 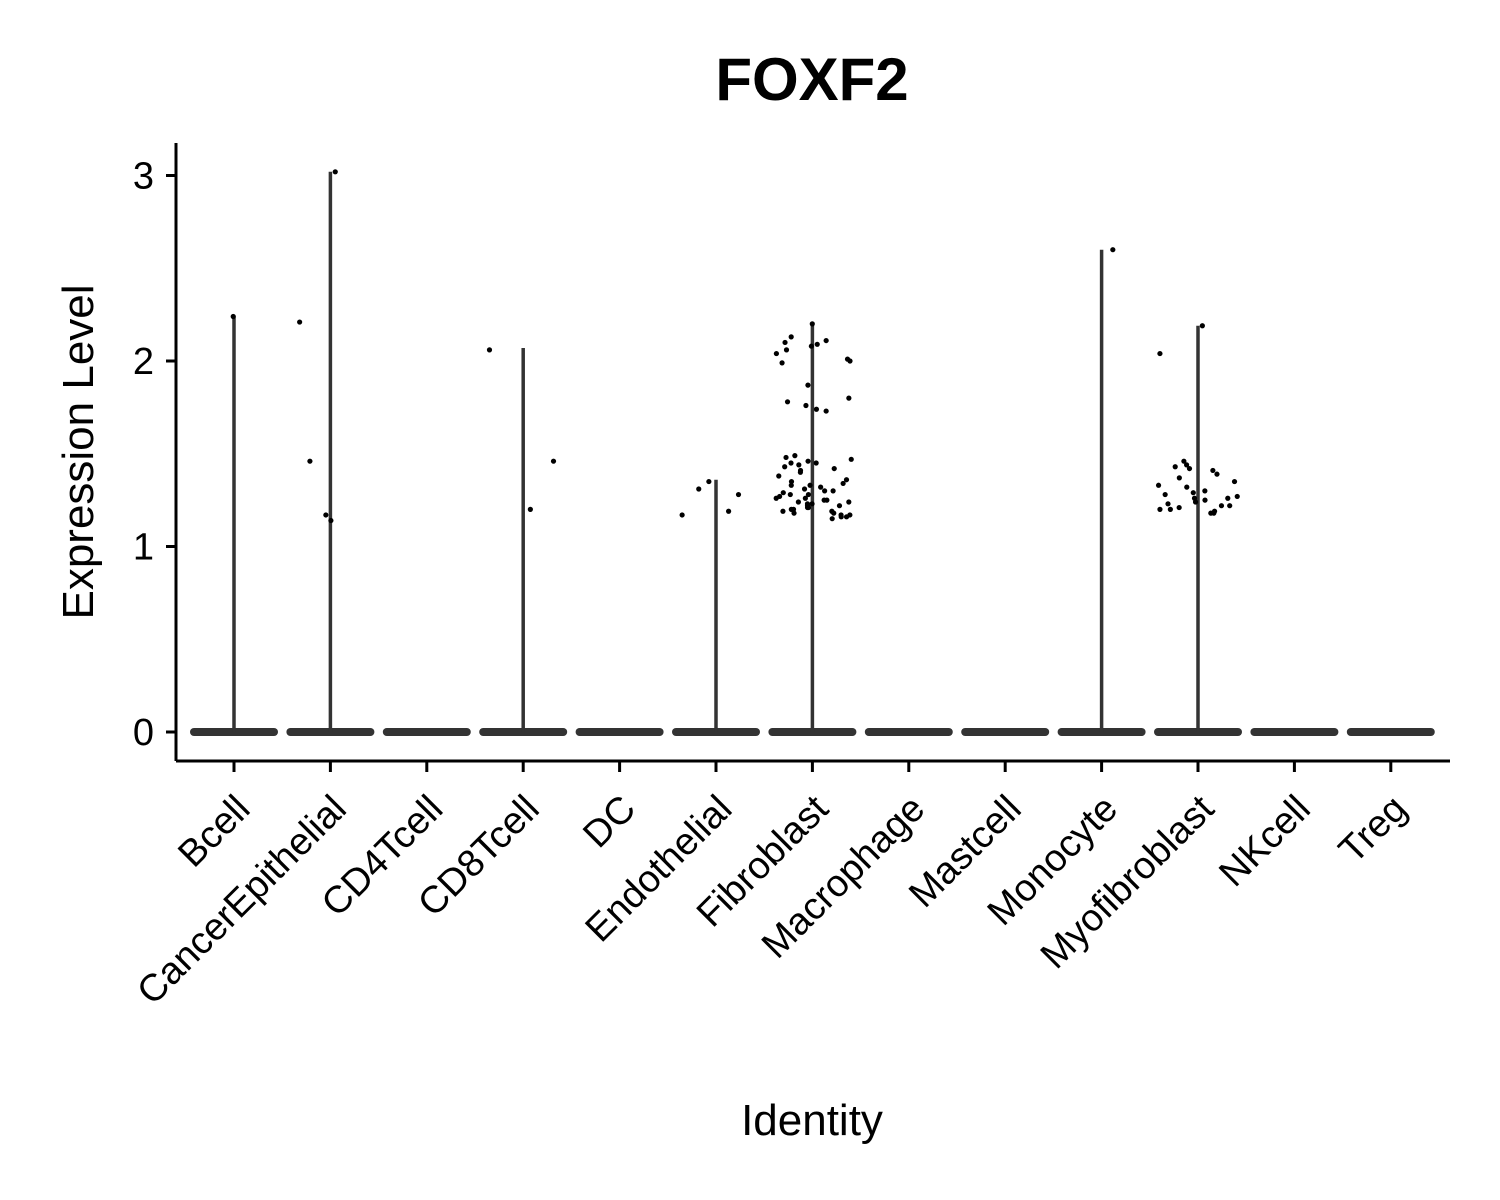 I want to click on y-tick-label: 1, so click(x=143, y=548).